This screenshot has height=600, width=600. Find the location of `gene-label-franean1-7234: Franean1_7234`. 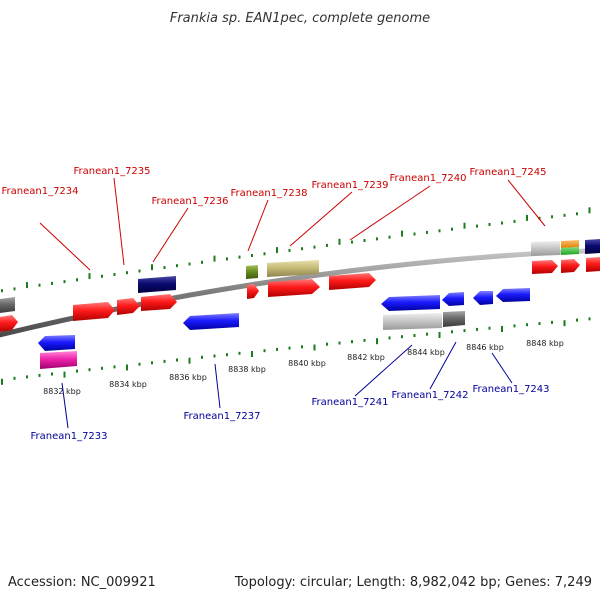

gene-label-franean1-7234: Franean1_7234 is located at coordinates (39, 191).